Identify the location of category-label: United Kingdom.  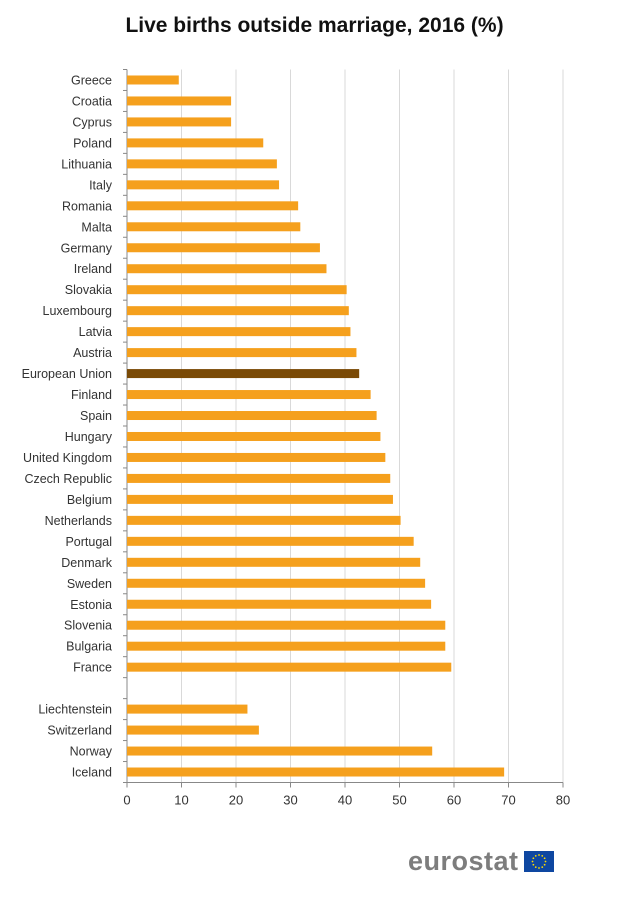
(67, 458).